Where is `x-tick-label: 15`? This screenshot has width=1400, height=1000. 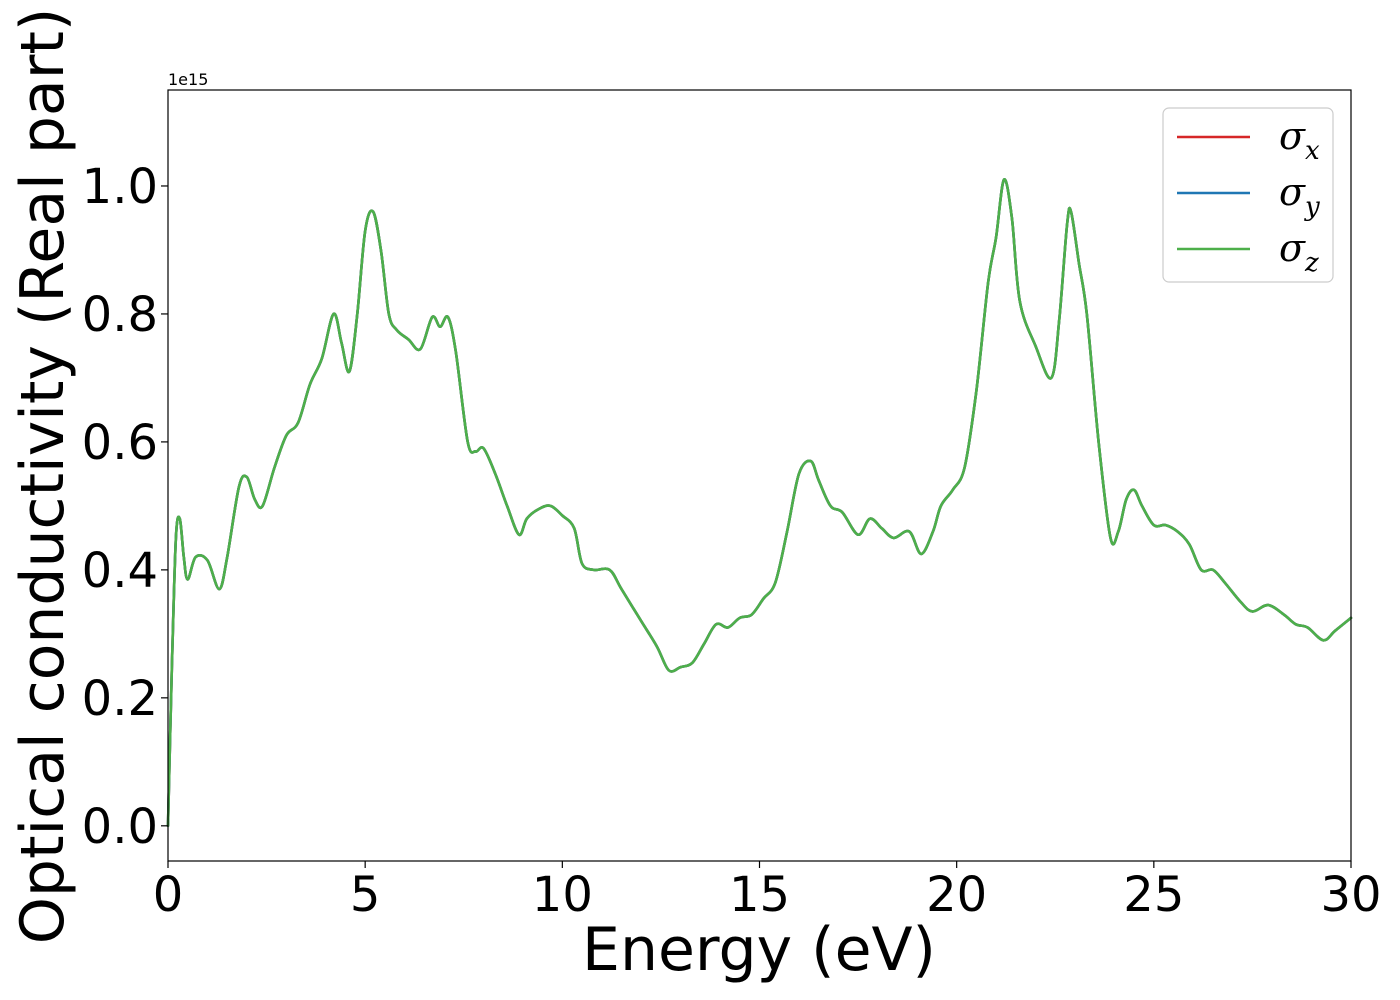 x-tick-label: 15 is located at coordinates (759, 895).